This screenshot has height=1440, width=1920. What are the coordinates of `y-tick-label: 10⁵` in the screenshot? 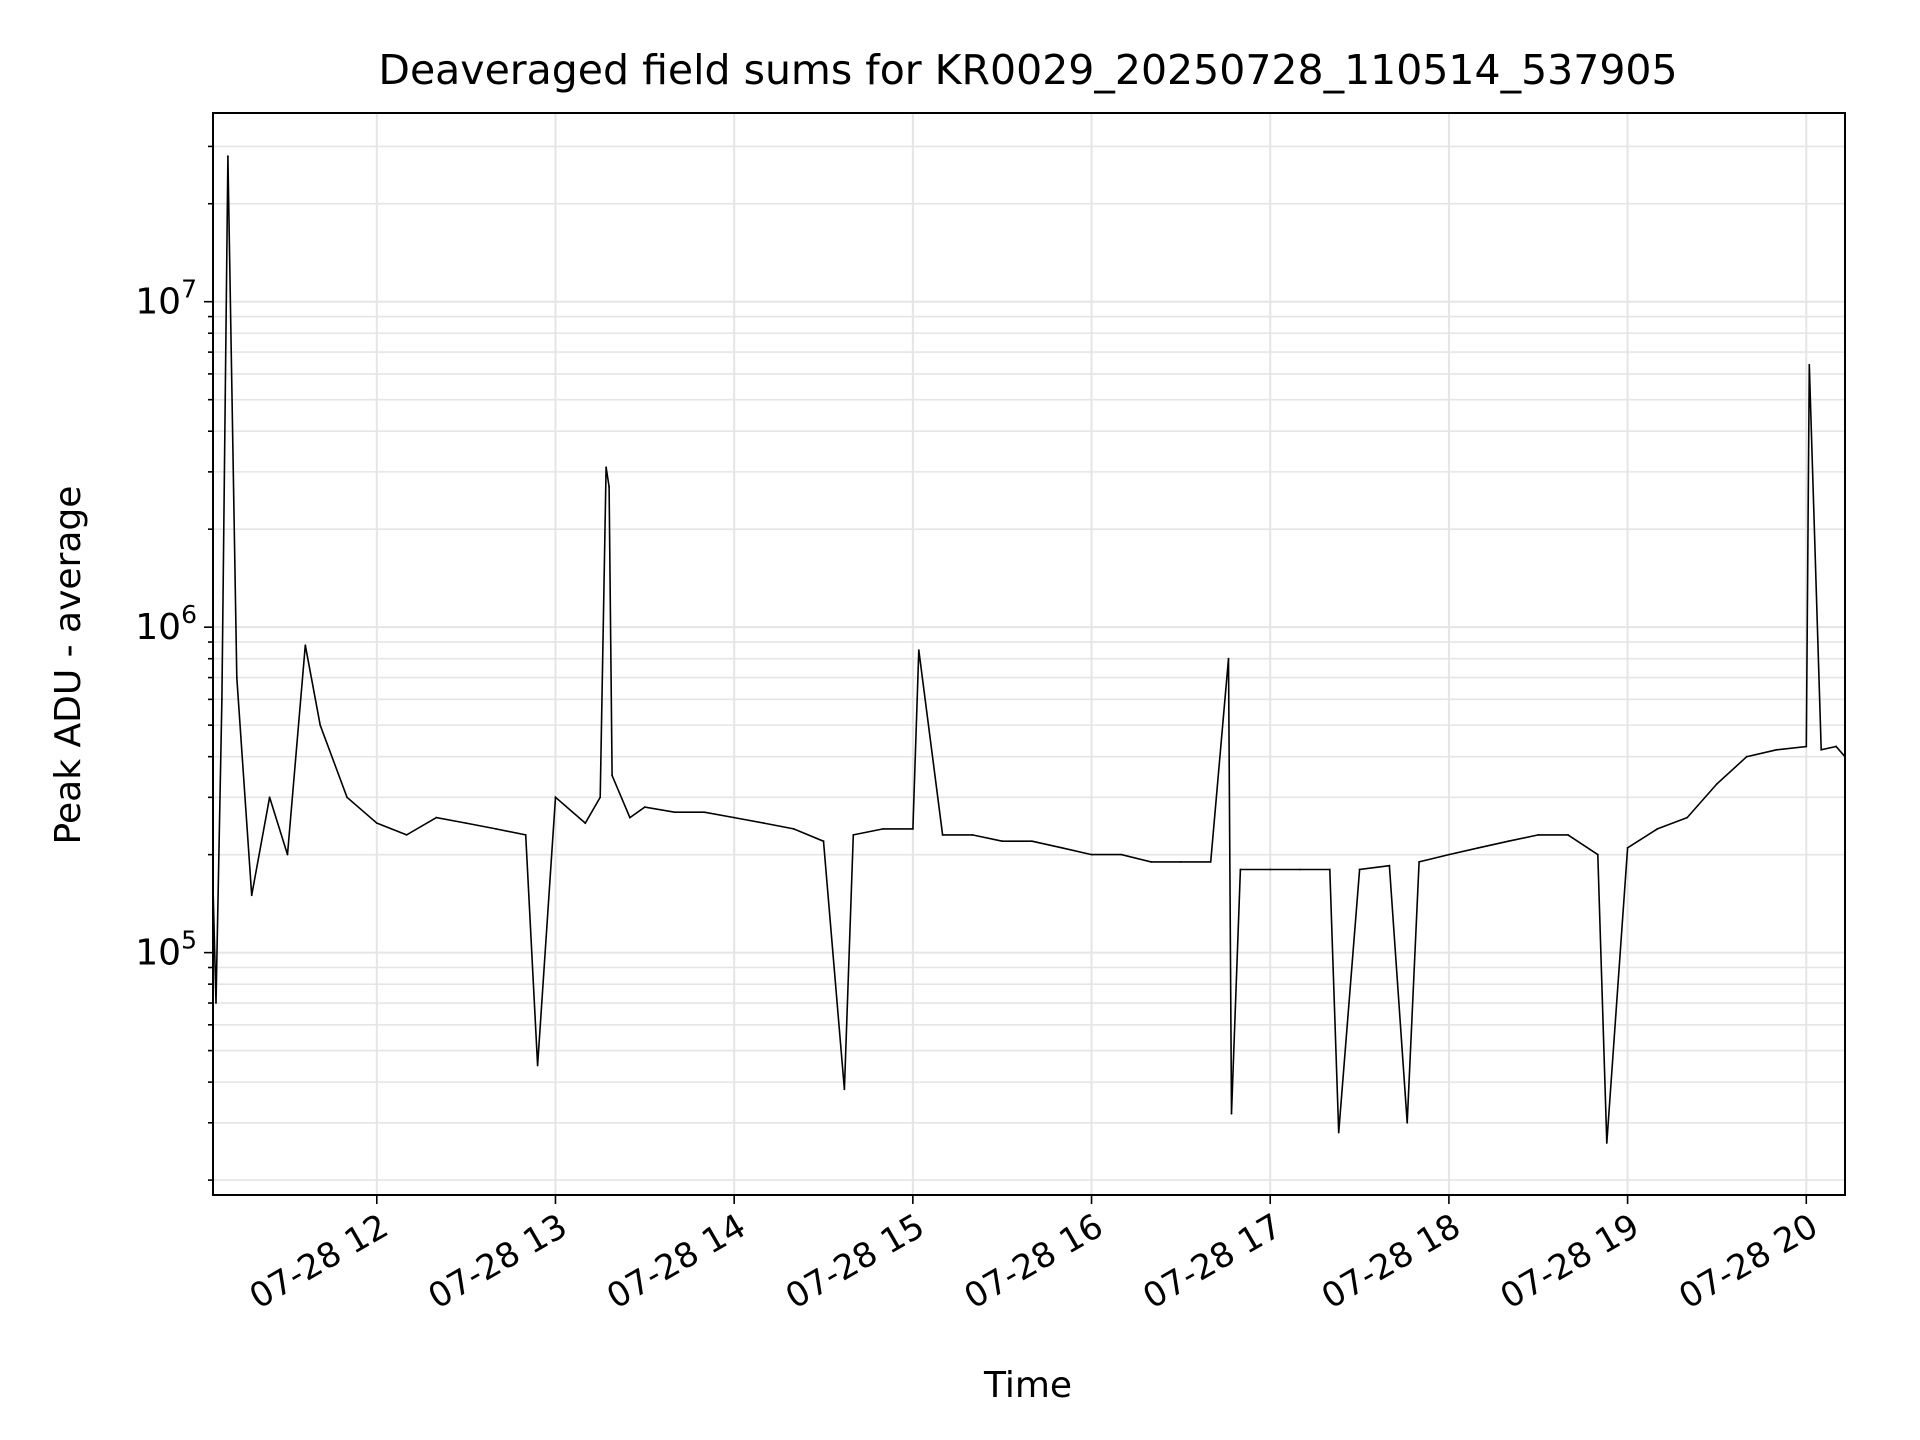 It's located at (166, 950).